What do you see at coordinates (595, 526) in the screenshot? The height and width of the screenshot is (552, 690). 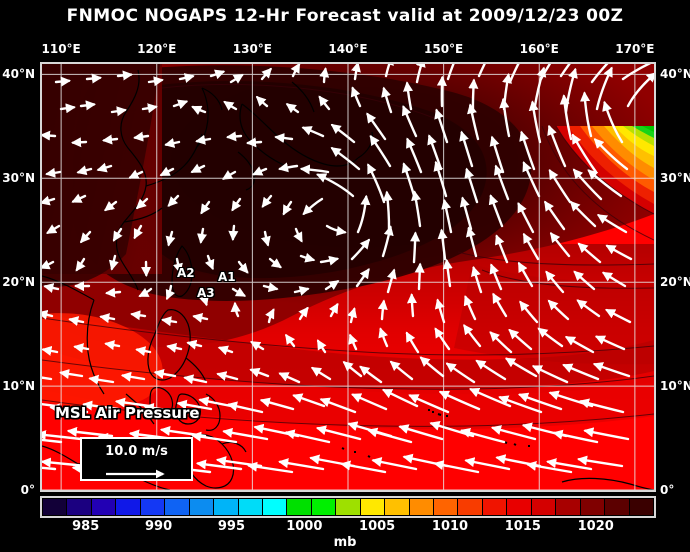 I see `colorbar-tick-label: 1020` at bounding box center [595, 526].